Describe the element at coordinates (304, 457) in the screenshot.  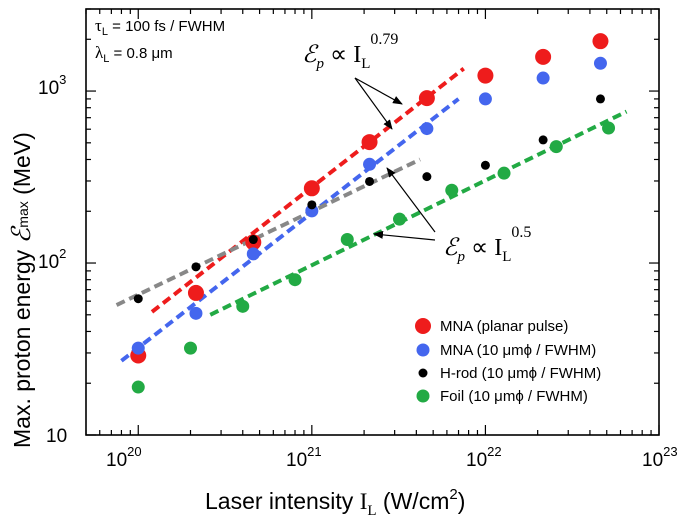
I see `x-tick-label: 1021` at that location.